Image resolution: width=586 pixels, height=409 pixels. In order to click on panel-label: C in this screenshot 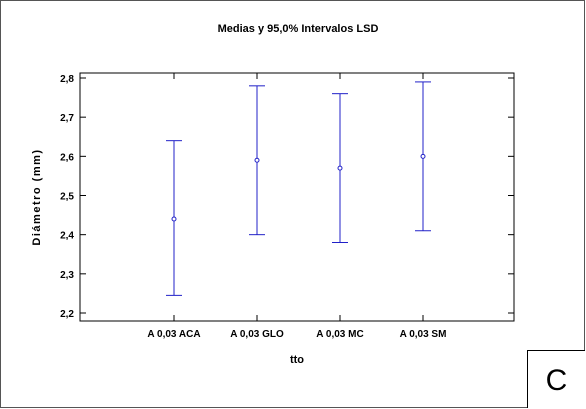, I will do `click(556, 380)`.